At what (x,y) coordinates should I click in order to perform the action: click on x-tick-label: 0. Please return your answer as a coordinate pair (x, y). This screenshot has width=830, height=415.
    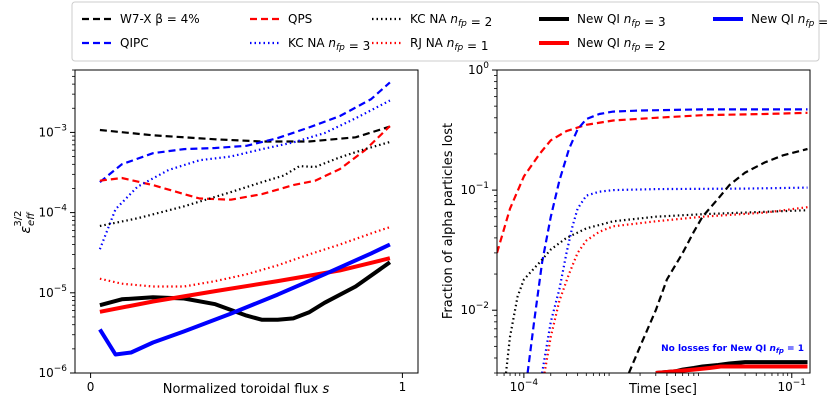
    Looking at the image, I should click on (91, 387).